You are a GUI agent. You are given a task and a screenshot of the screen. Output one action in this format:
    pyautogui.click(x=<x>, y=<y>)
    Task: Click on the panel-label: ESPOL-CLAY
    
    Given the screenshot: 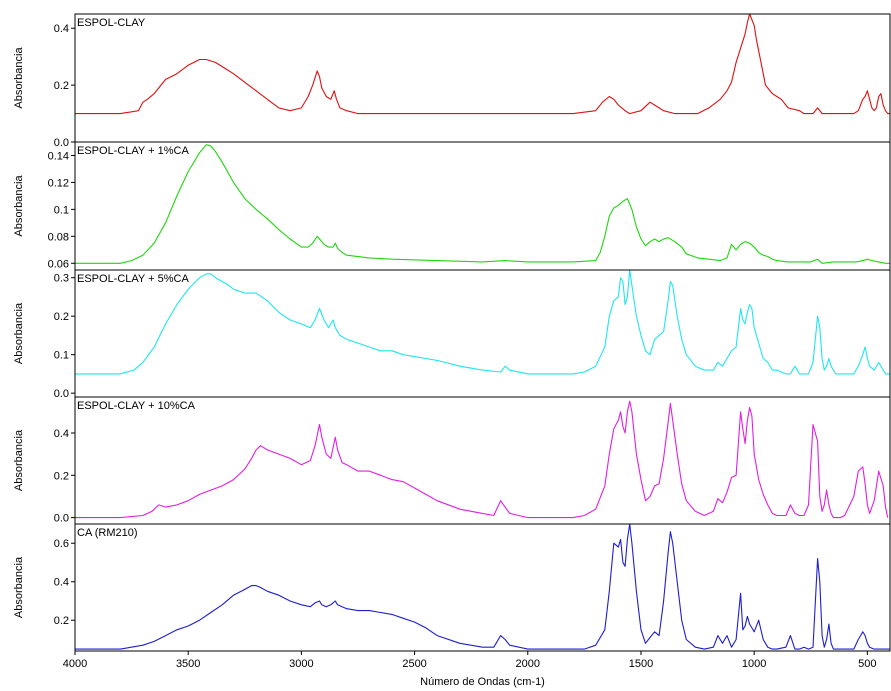 What is the action you would take?
    pyautogui.click(x=111, y=23)
    